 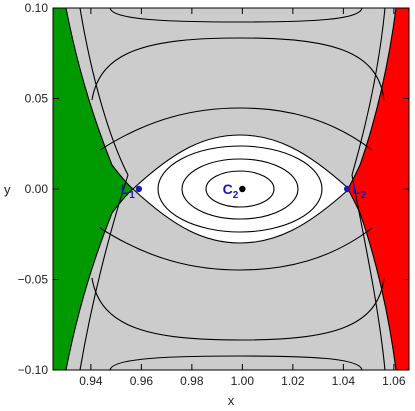 What do you see at coordinates (359, 191) in the screenshot?
I see `point-label-L2: L2` at bounding box center [359, 191].